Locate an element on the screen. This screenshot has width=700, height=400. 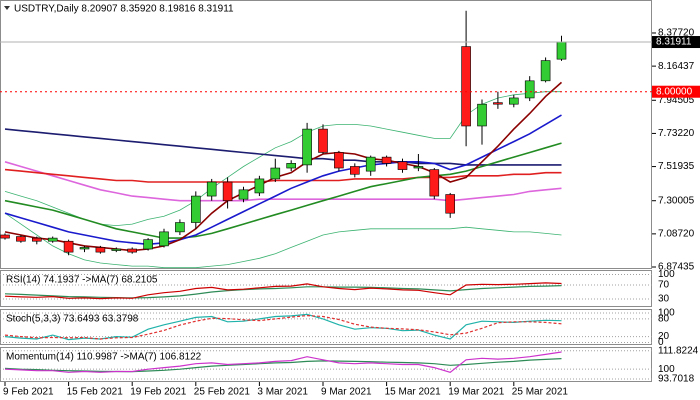
y-tick-label: 30 is located at coordinates (664, 299).